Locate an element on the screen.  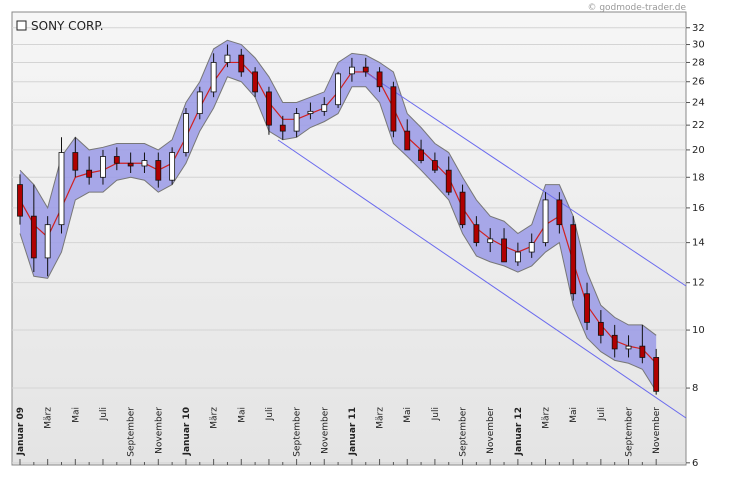
y-tick-label: 8 is located at coordinates (695, 388).